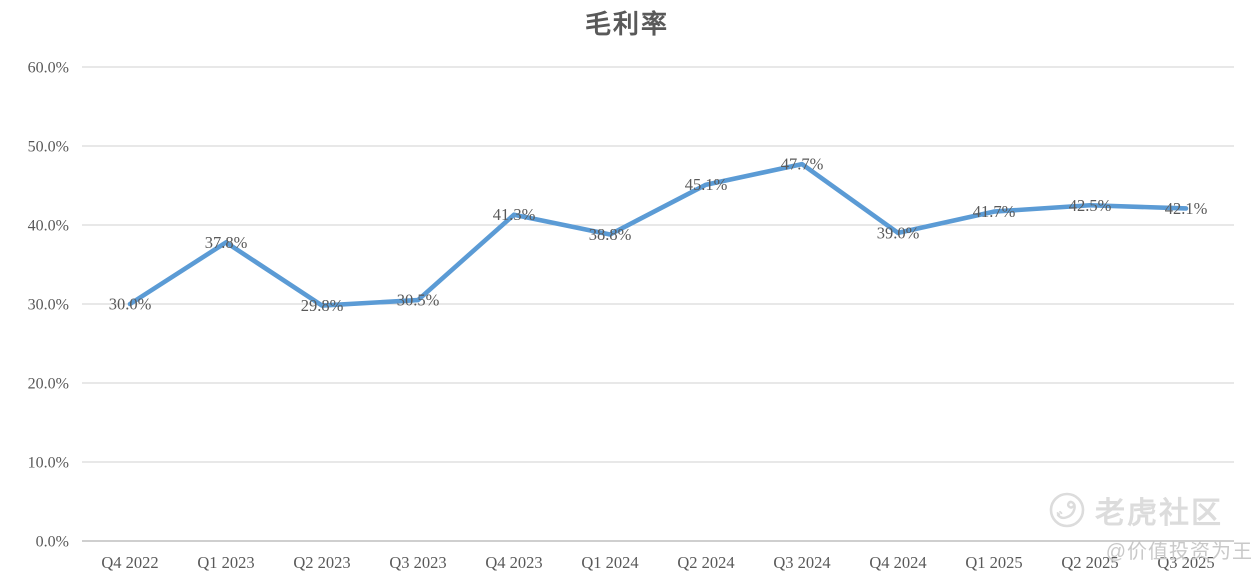 The width and height of the screenshot is (1254, 582). Describe the element at coordinates (321, 562) in the screenshot. I see `x-axis-label: Q2 2023` at that location.